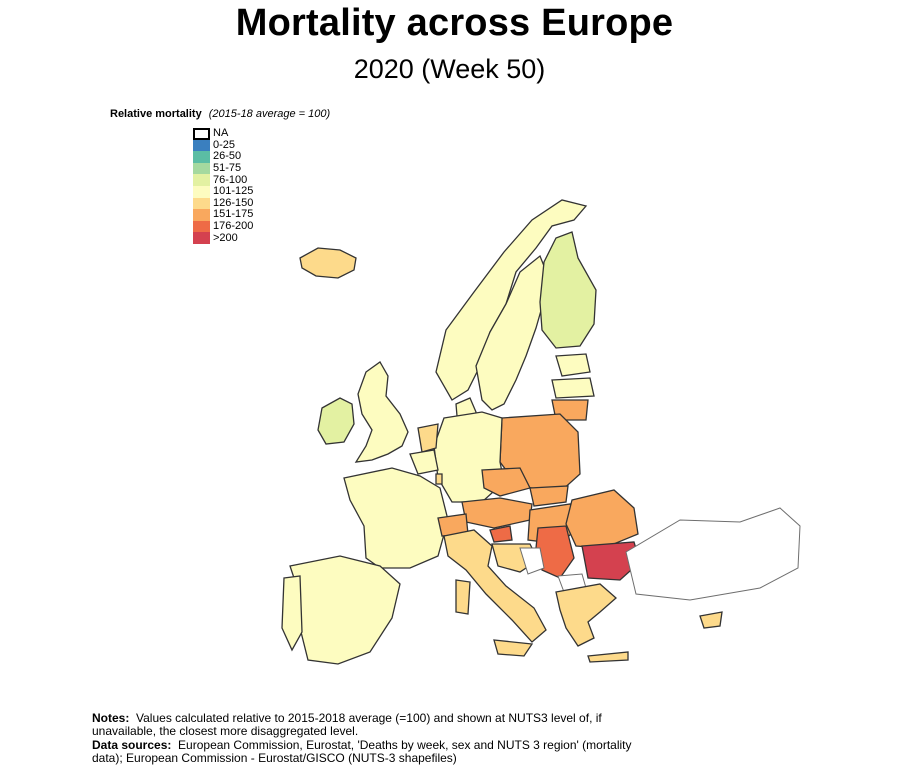 This screenshot has height=771, width=899. I want to click on legend-item-126-150: 126-150, so click(223, 203).